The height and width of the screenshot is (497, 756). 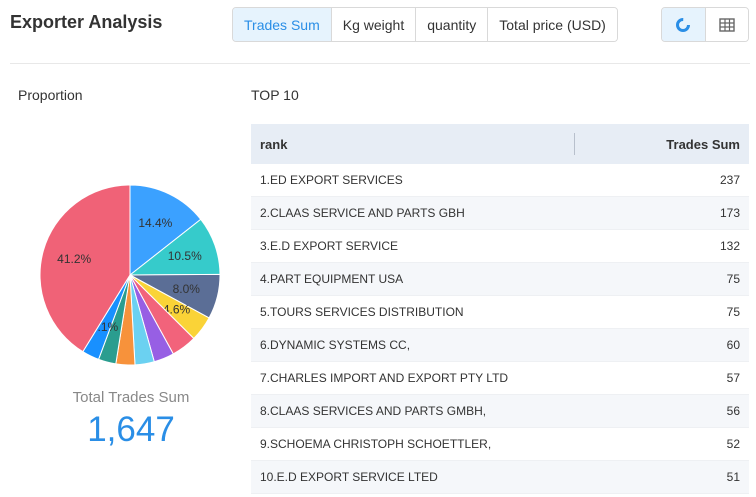 What do you see at coordinates (733, 444) in the screenshot?
I see `row-trades-sum: 52` at bounding box center [733, 444].